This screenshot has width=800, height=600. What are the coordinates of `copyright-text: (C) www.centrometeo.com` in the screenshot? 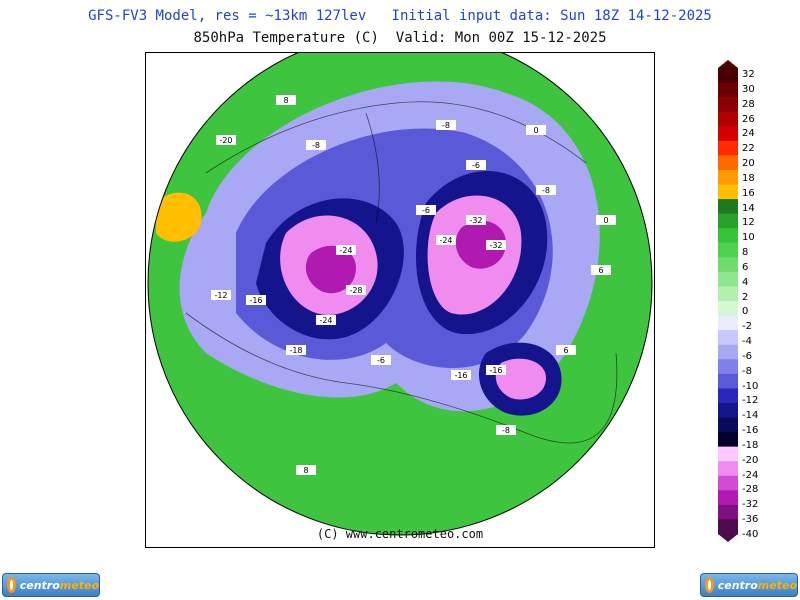 It's located at (400, 534).